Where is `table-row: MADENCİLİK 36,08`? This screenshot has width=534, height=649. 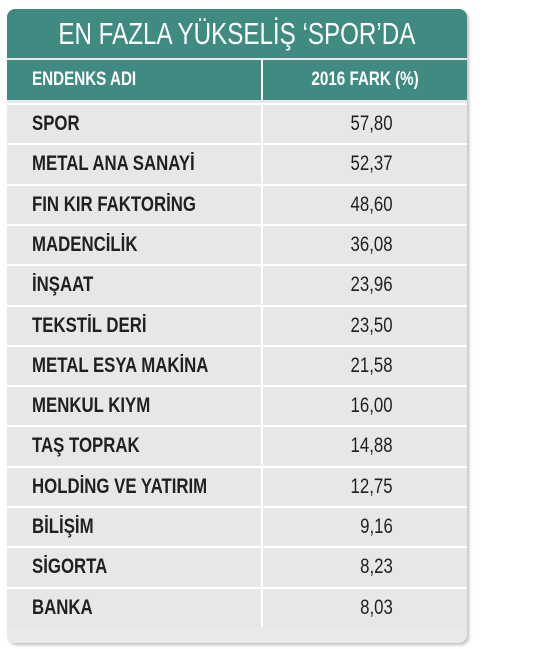
table-row: MADENCİLİK 36,08 is located at coordinates (237, 243).